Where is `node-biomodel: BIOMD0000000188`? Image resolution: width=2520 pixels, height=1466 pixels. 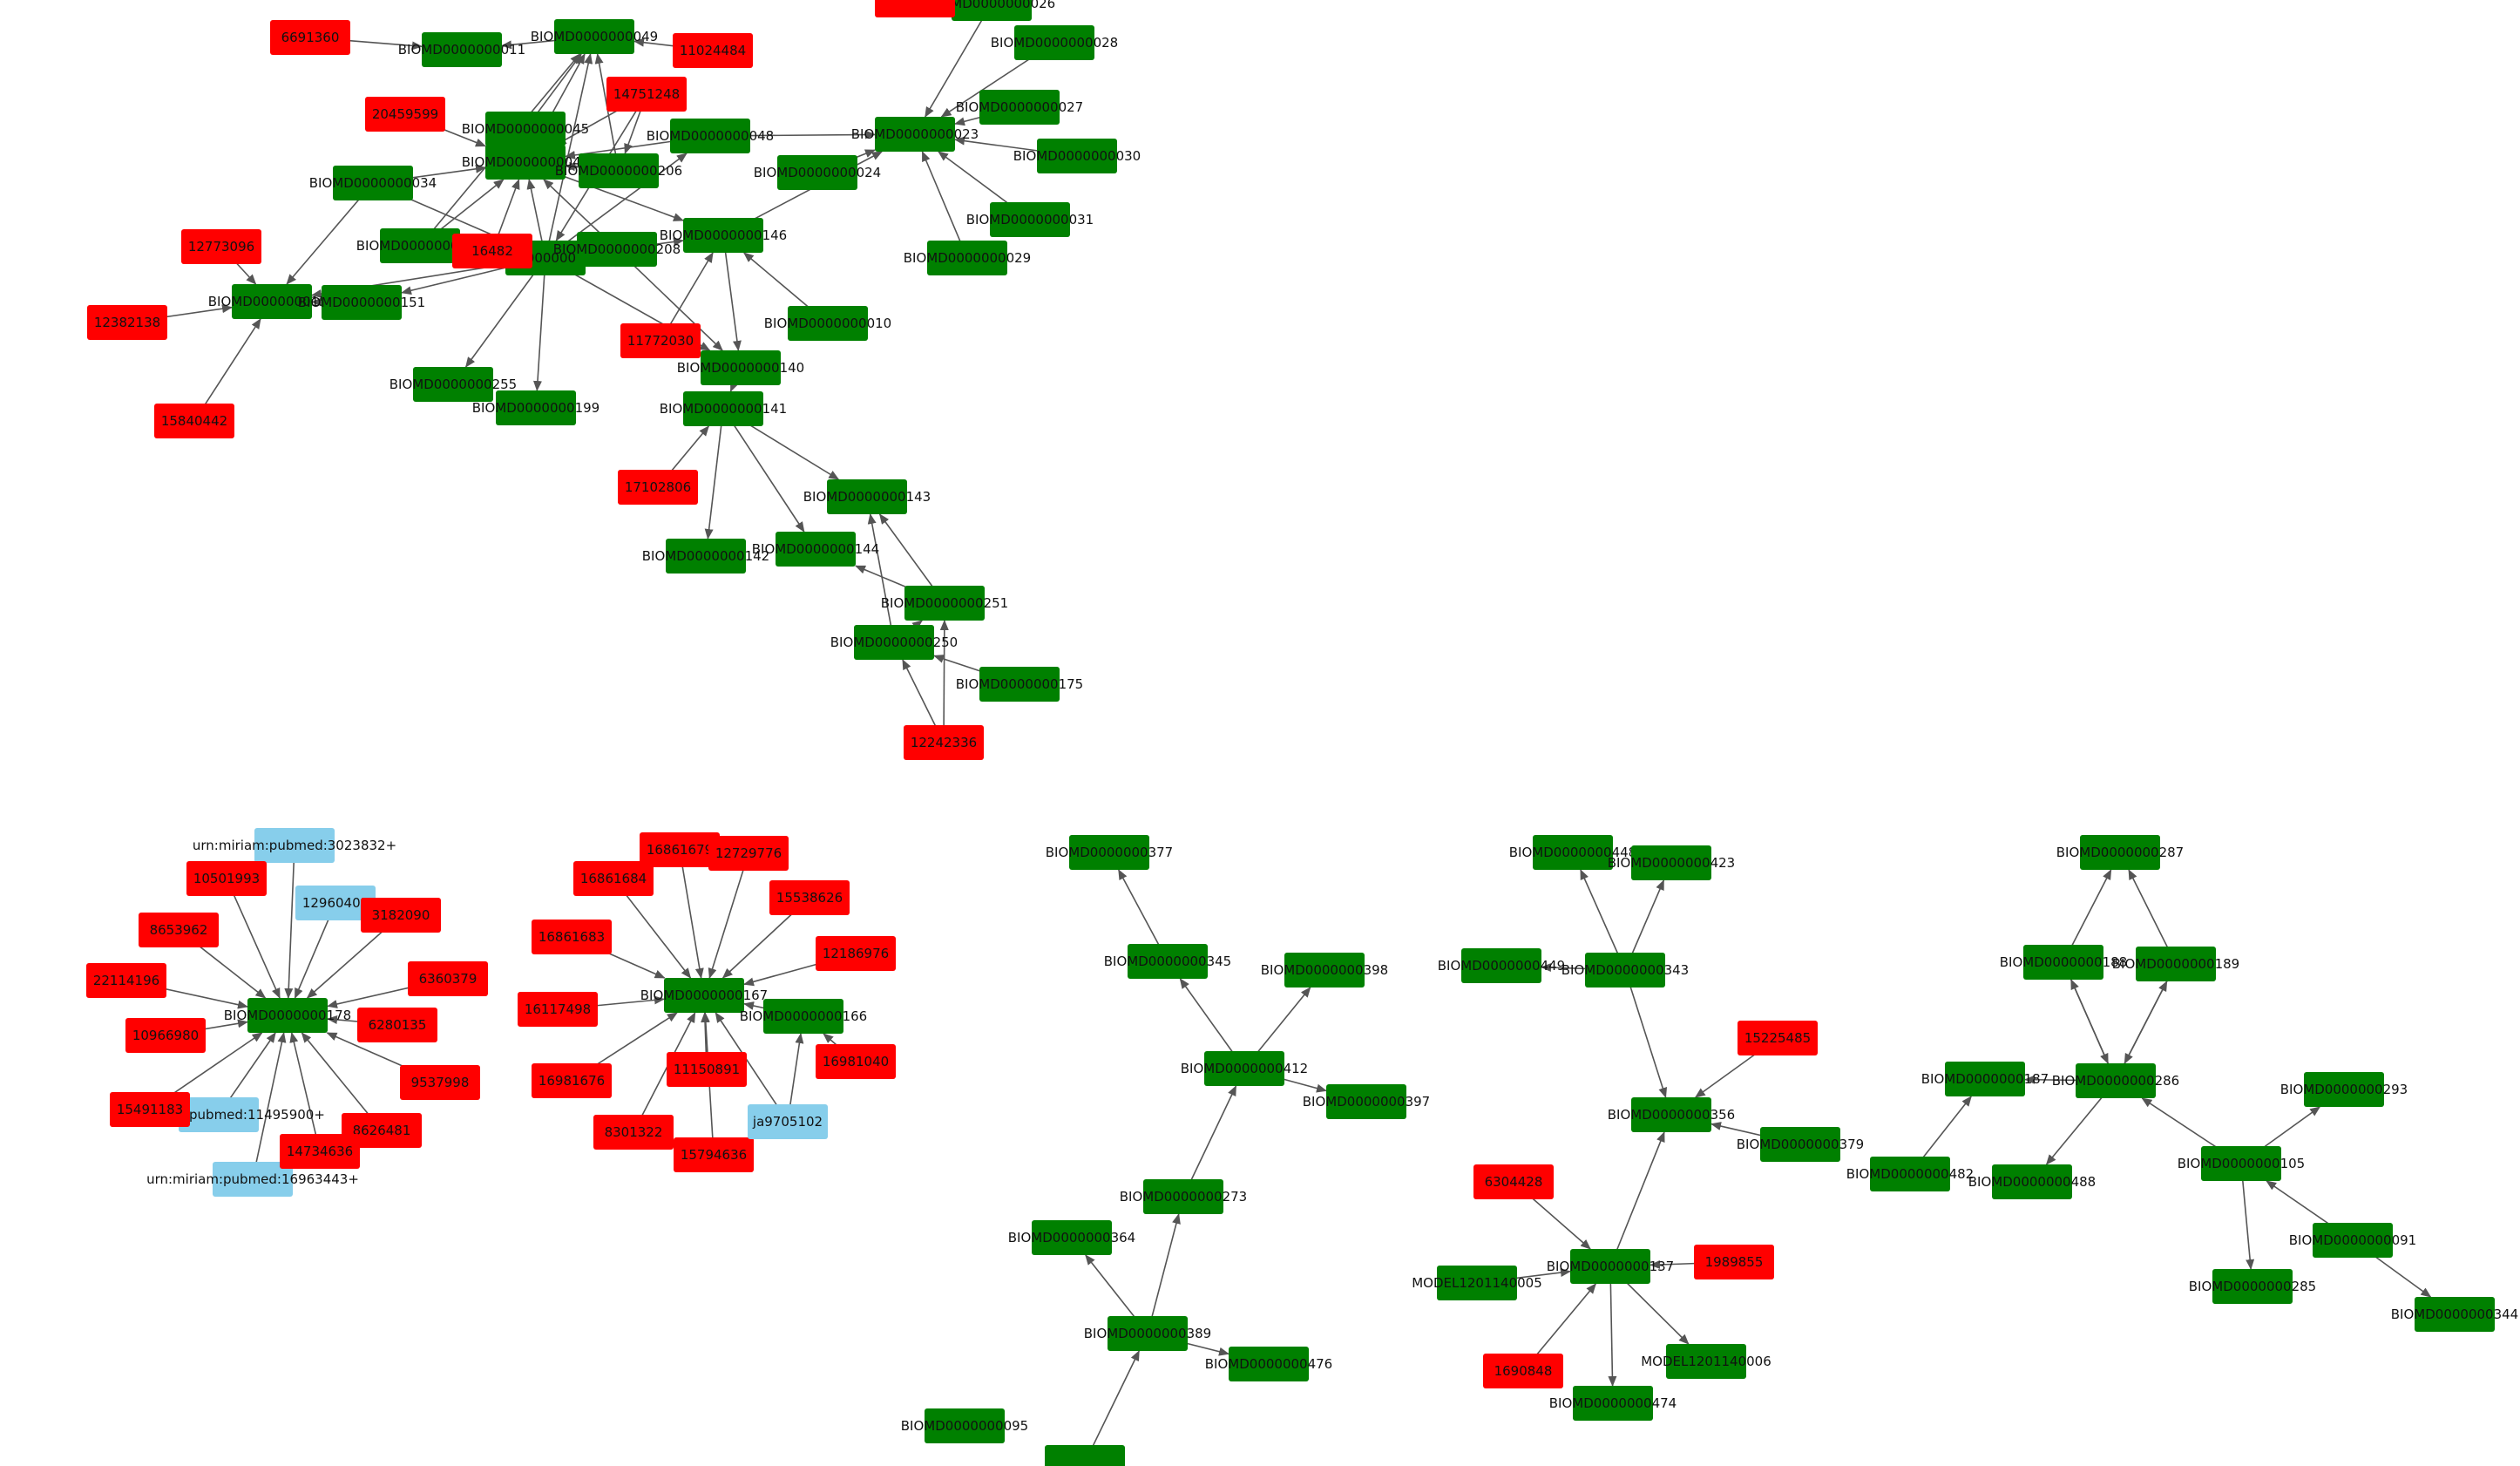 node-biomodel: BIOMD0000000188 is located at coordinates (2063, 963).